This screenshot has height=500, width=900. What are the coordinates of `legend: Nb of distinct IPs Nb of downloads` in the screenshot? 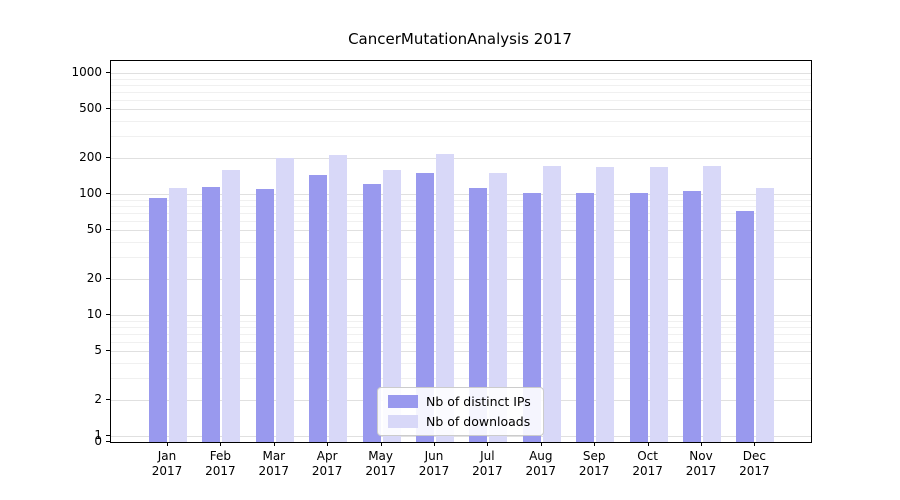 It's located at (460, 411).